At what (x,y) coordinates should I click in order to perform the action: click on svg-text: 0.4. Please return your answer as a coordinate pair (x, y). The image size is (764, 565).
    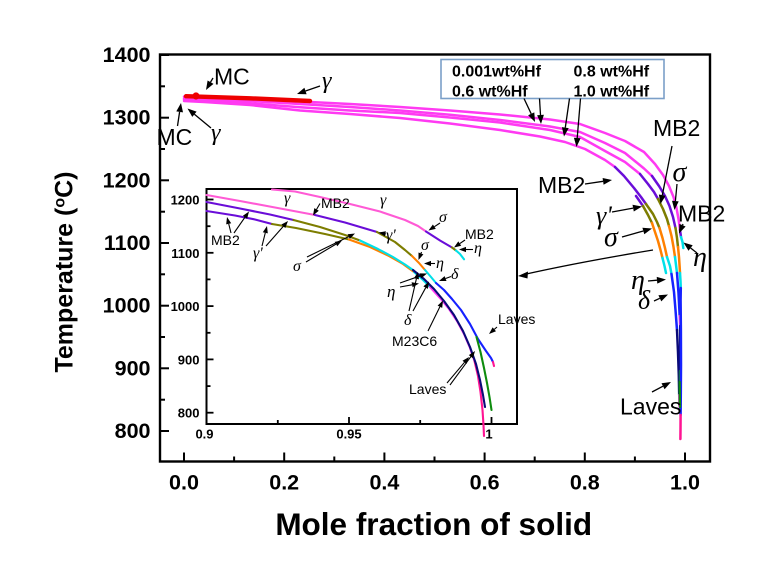
    Looking at the image, I should click on (384, 483).